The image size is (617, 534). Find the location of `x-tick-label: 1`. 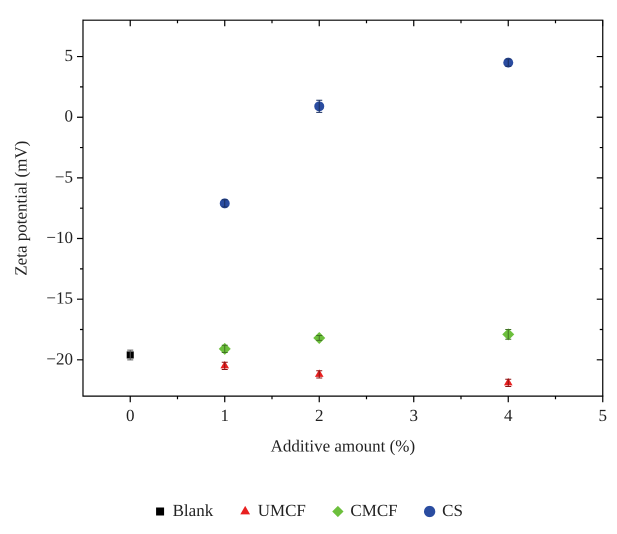

x-tick-label: 1 is located at coordinates (224, 415).